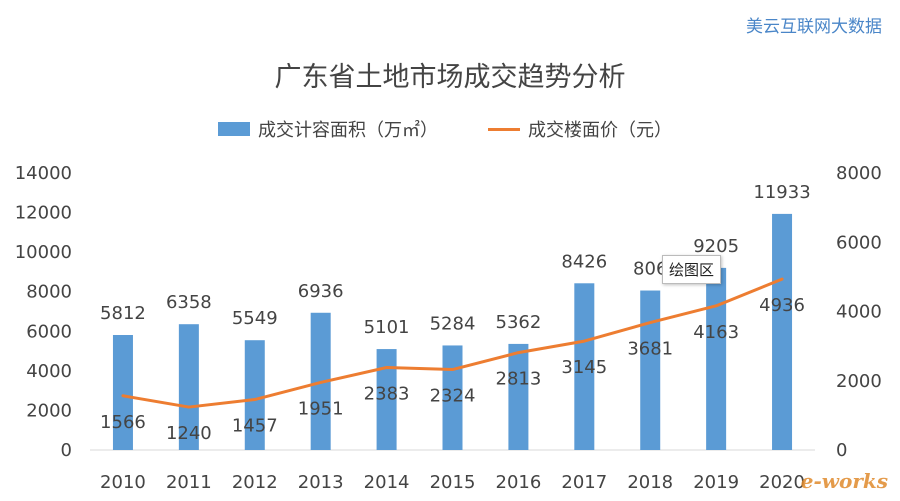 The height and width of the screenshot is (501, 900). Describe the element at coordinates (859, 173) in the screenshot. I see `y-right-tick-label: 8000` at that location.